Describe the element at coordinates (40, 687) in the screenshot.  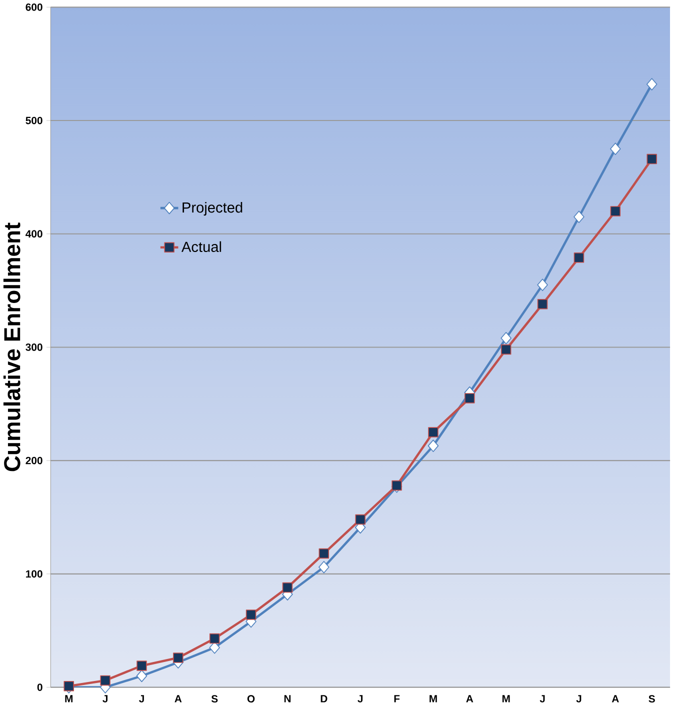
I see `y-tick-label: 0` at that location.